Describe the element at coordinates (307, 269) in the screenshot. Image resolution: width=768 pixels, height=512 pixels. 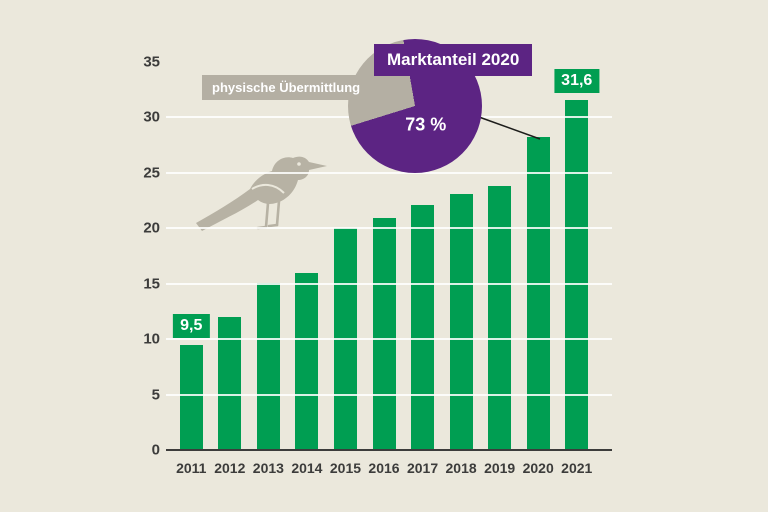
I see `bar-slot: 2014` at that location.